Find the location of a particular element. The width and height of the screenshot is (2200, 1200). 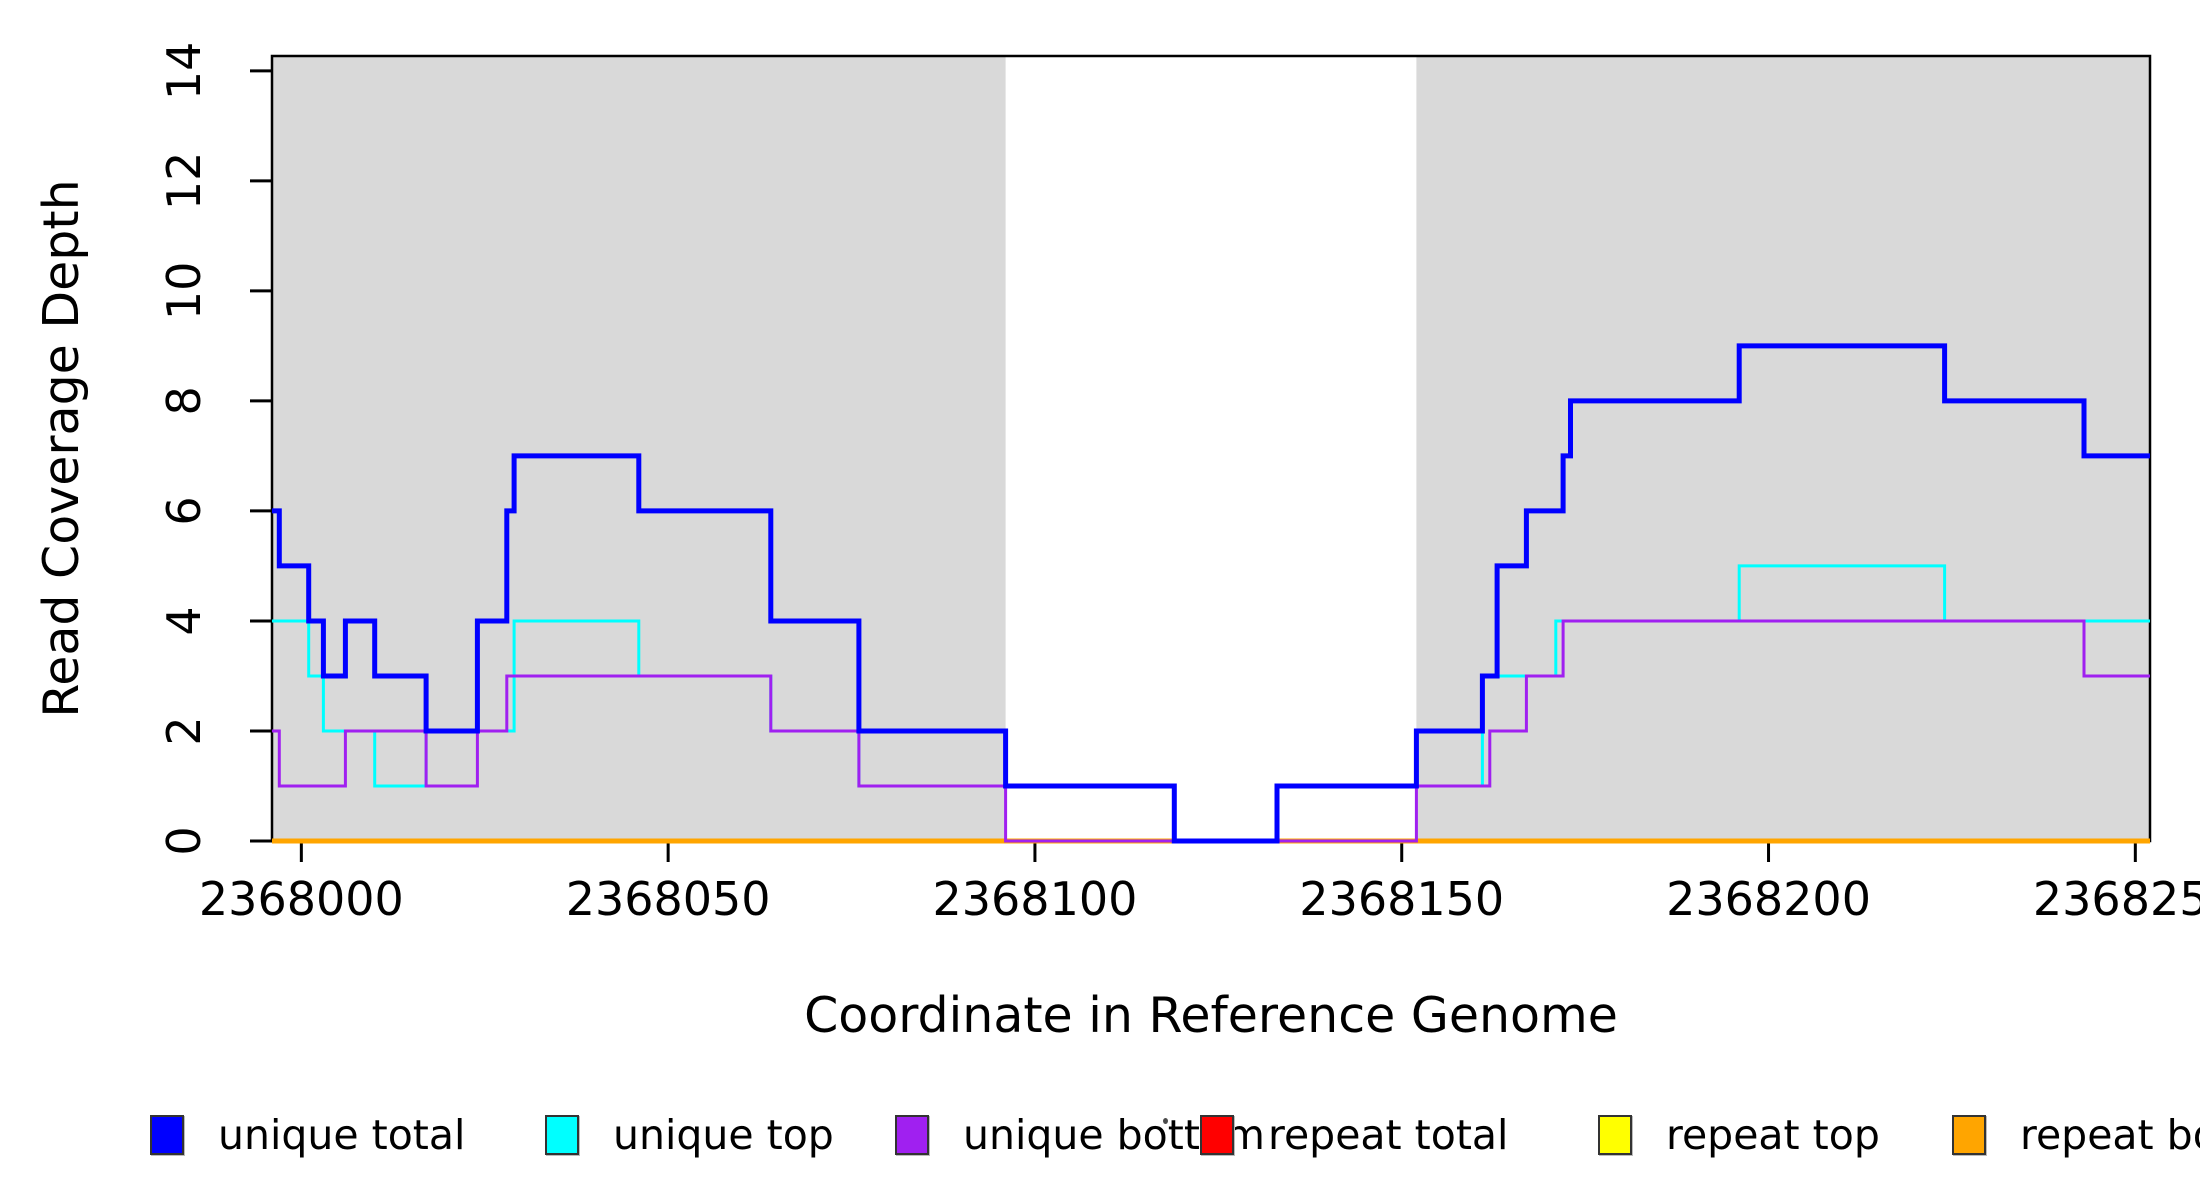

y-tick-label: 8 is located at coordinates (184, 400).